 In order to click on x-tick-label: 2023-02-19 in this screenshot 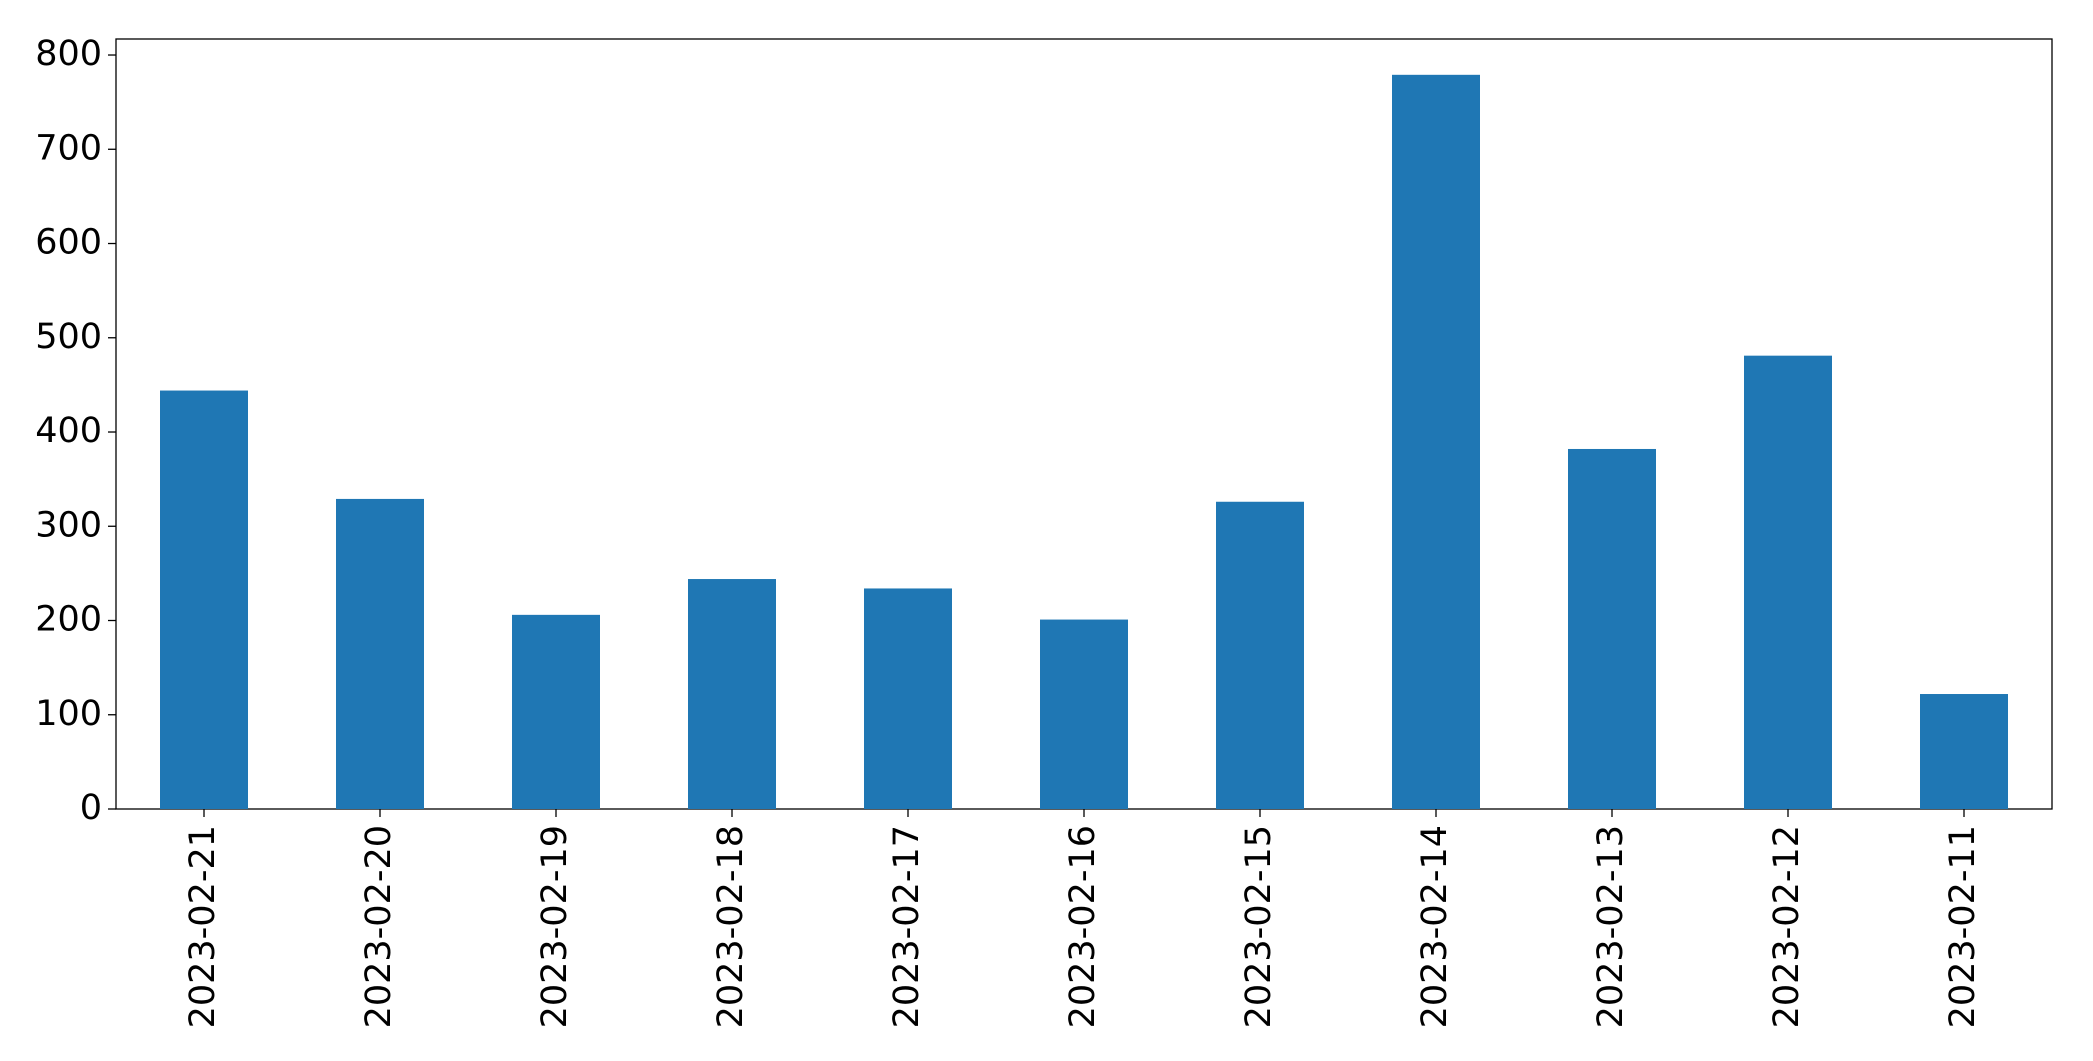, I will do `click(555, 926)`.